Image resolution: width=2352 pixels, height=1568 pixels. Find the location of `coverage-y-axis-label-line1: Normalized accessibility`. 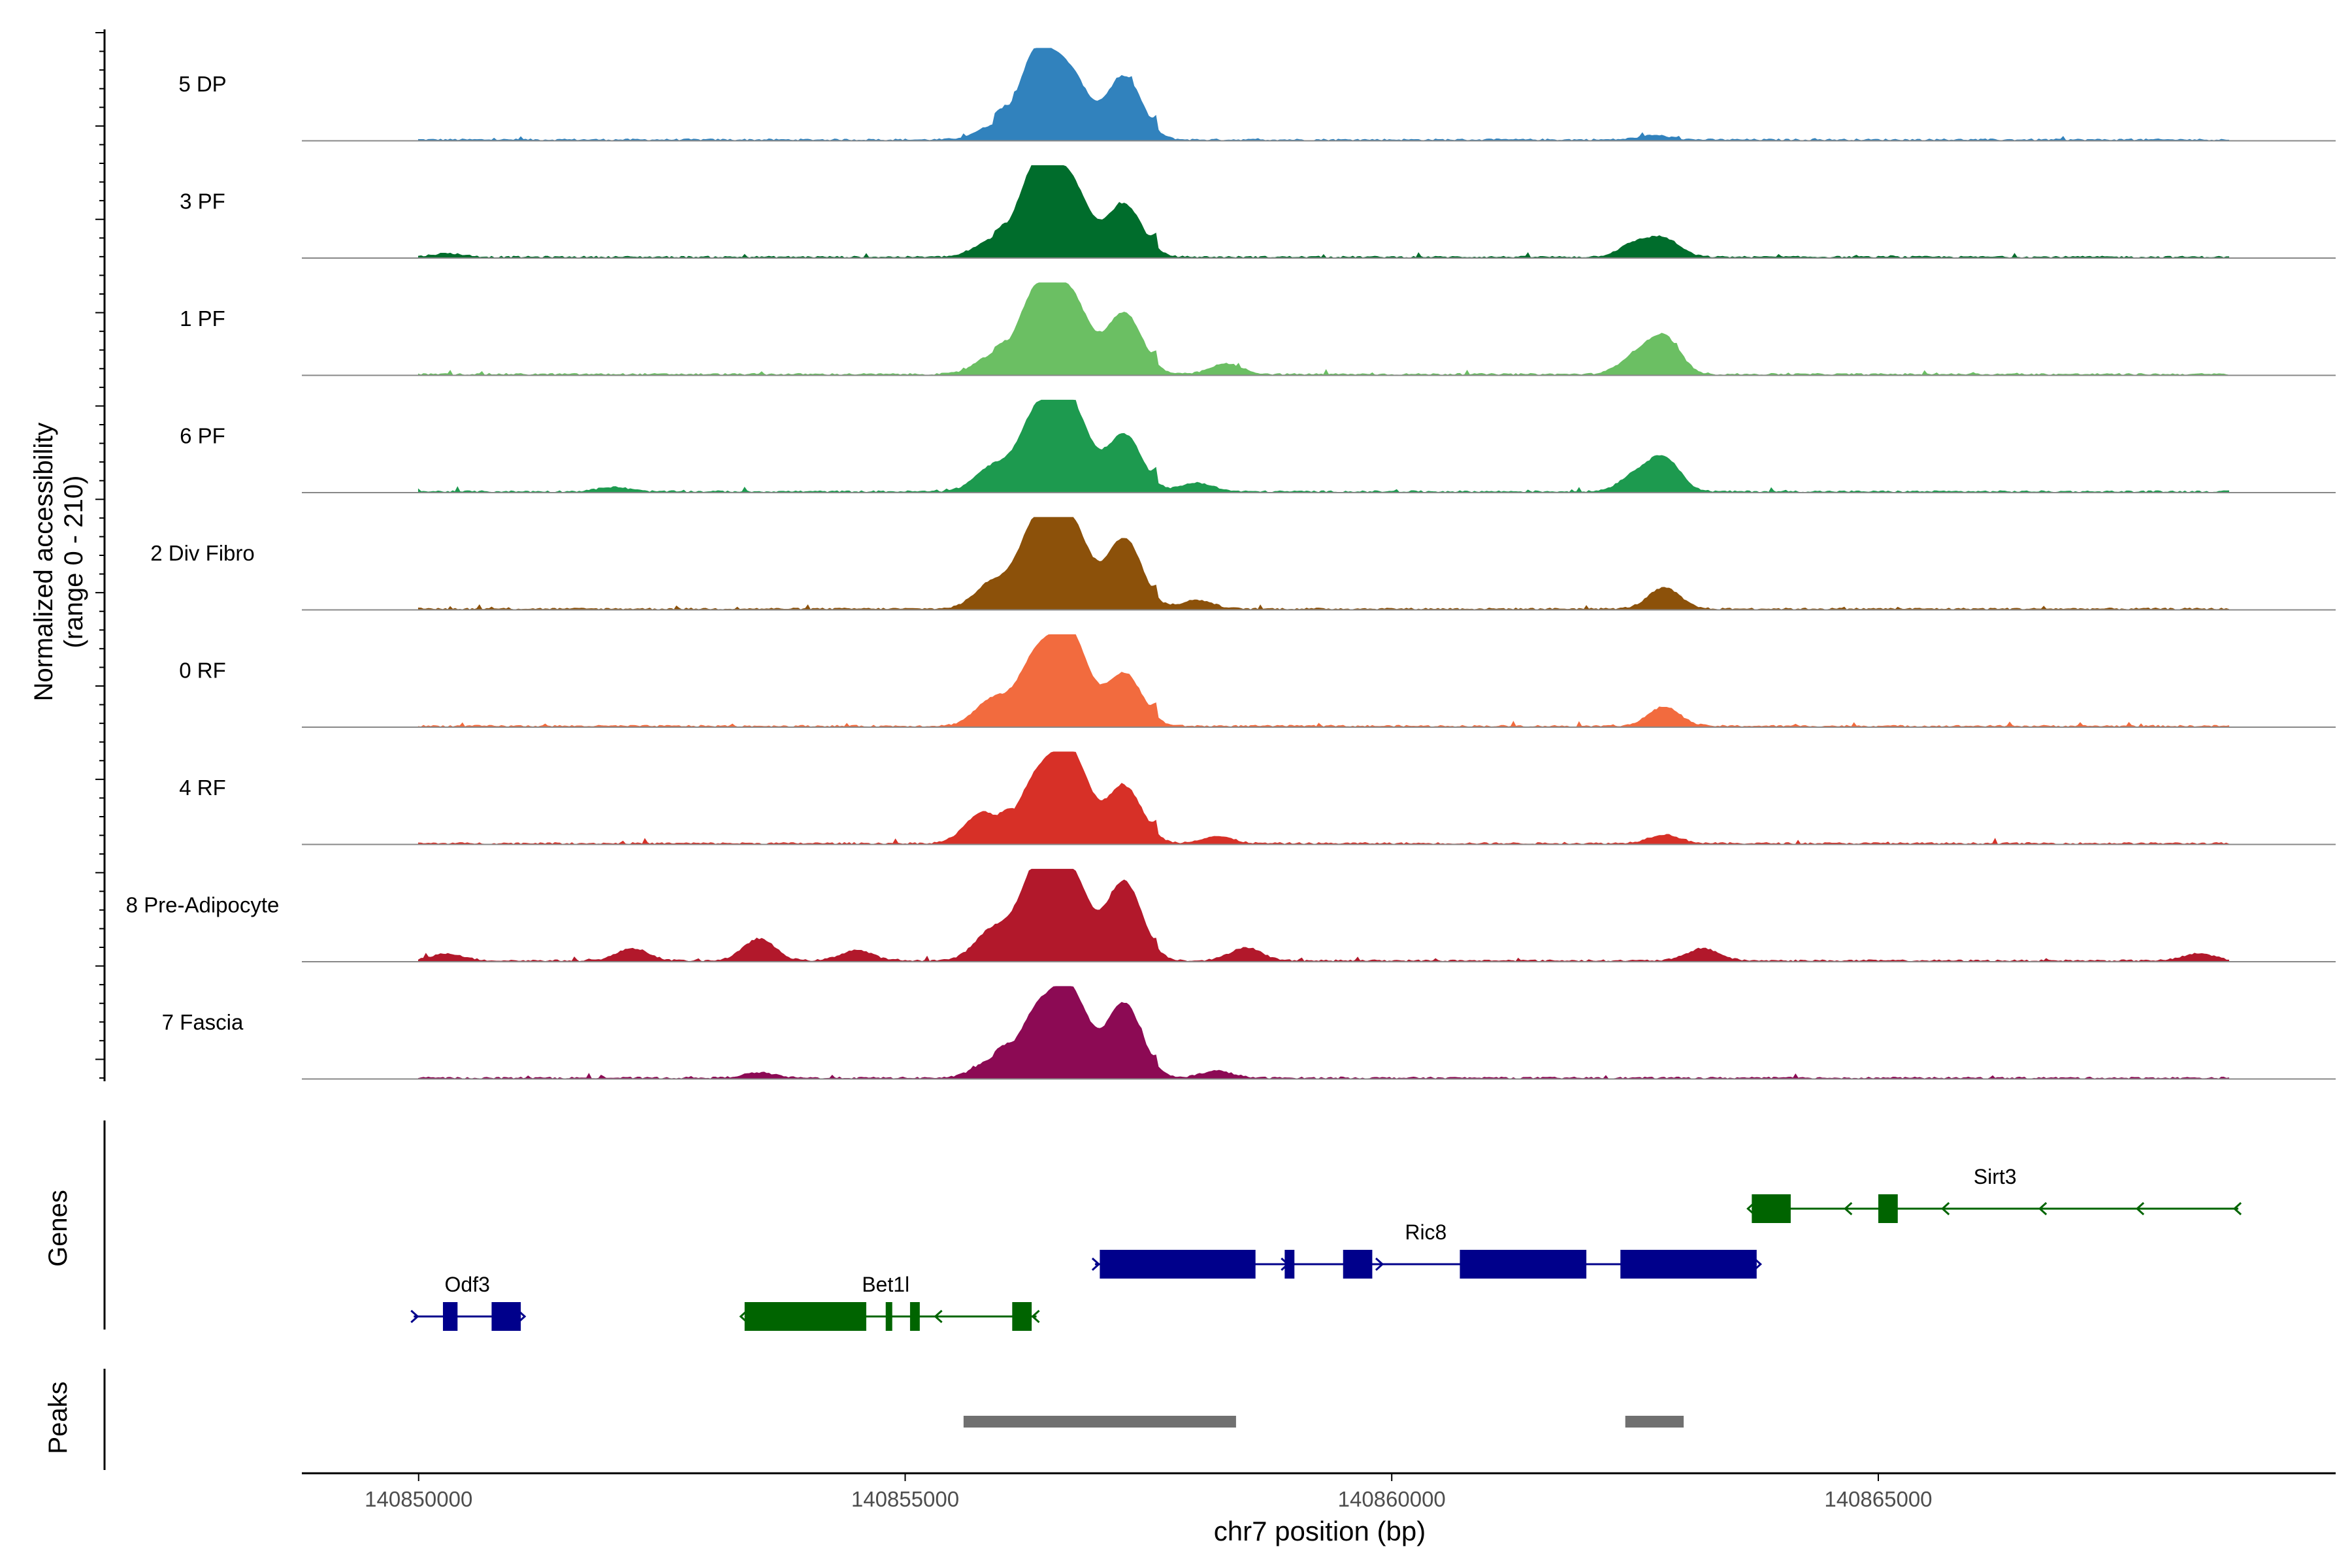

coverage-y-axis-label-line1: Normalized accessibility is located at coordinates (43, 562).